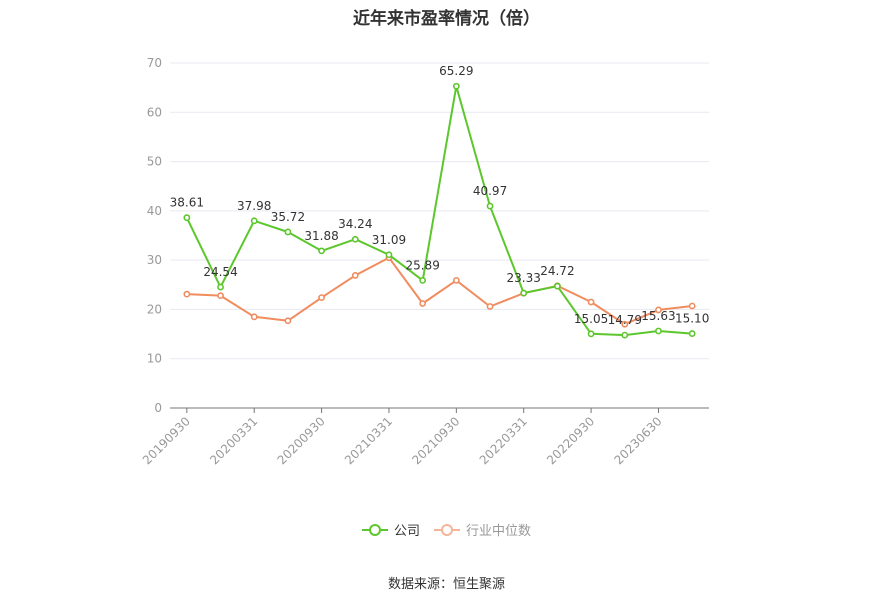 This screenshot has width=893, height=603. I want to click on data-label-9: 40.97, so click(490, 191).